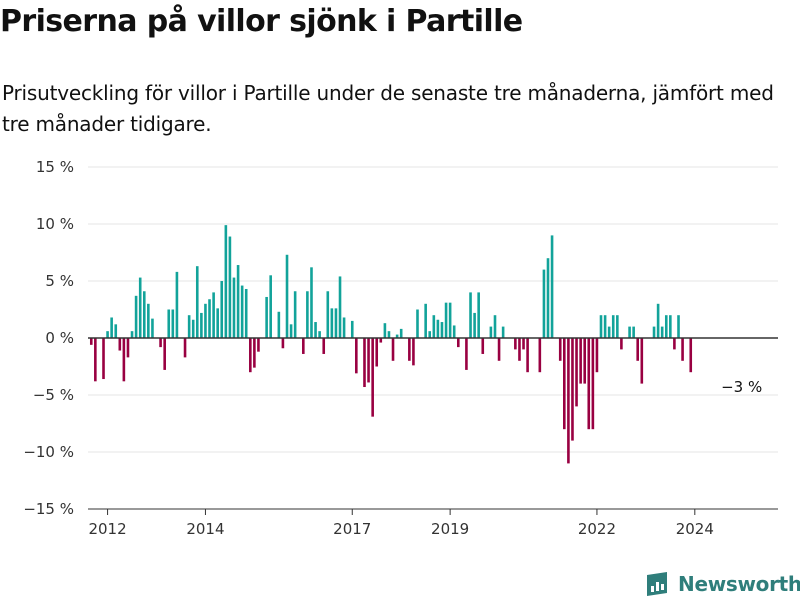 This screenshot has height=601, width=800. Describe the element at coordinates (55, 224) in the screenshot. I see `y-tick-label: 10 %` at that location.